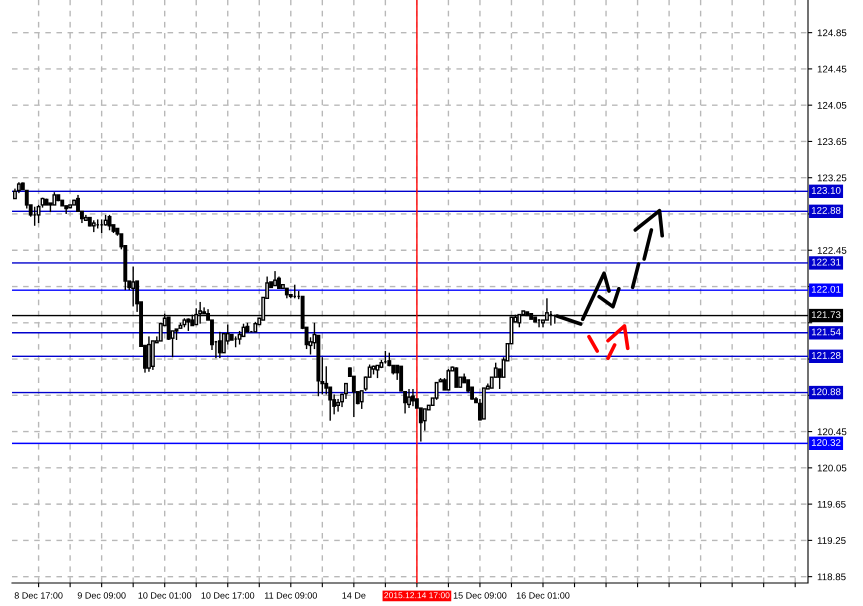 The width and height of the screenshot is (863, 606). I want to click on y-tick-label: 122.45, so click(832, 250).